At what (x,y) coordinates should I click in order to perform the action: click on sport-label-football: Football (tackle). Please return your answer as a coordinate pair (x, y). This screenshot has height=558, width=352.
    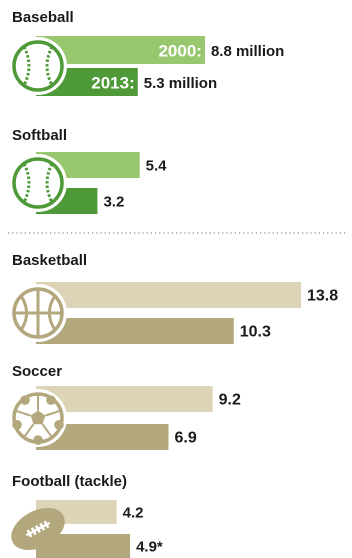
    Looking at the image, I should click on (69, 481).